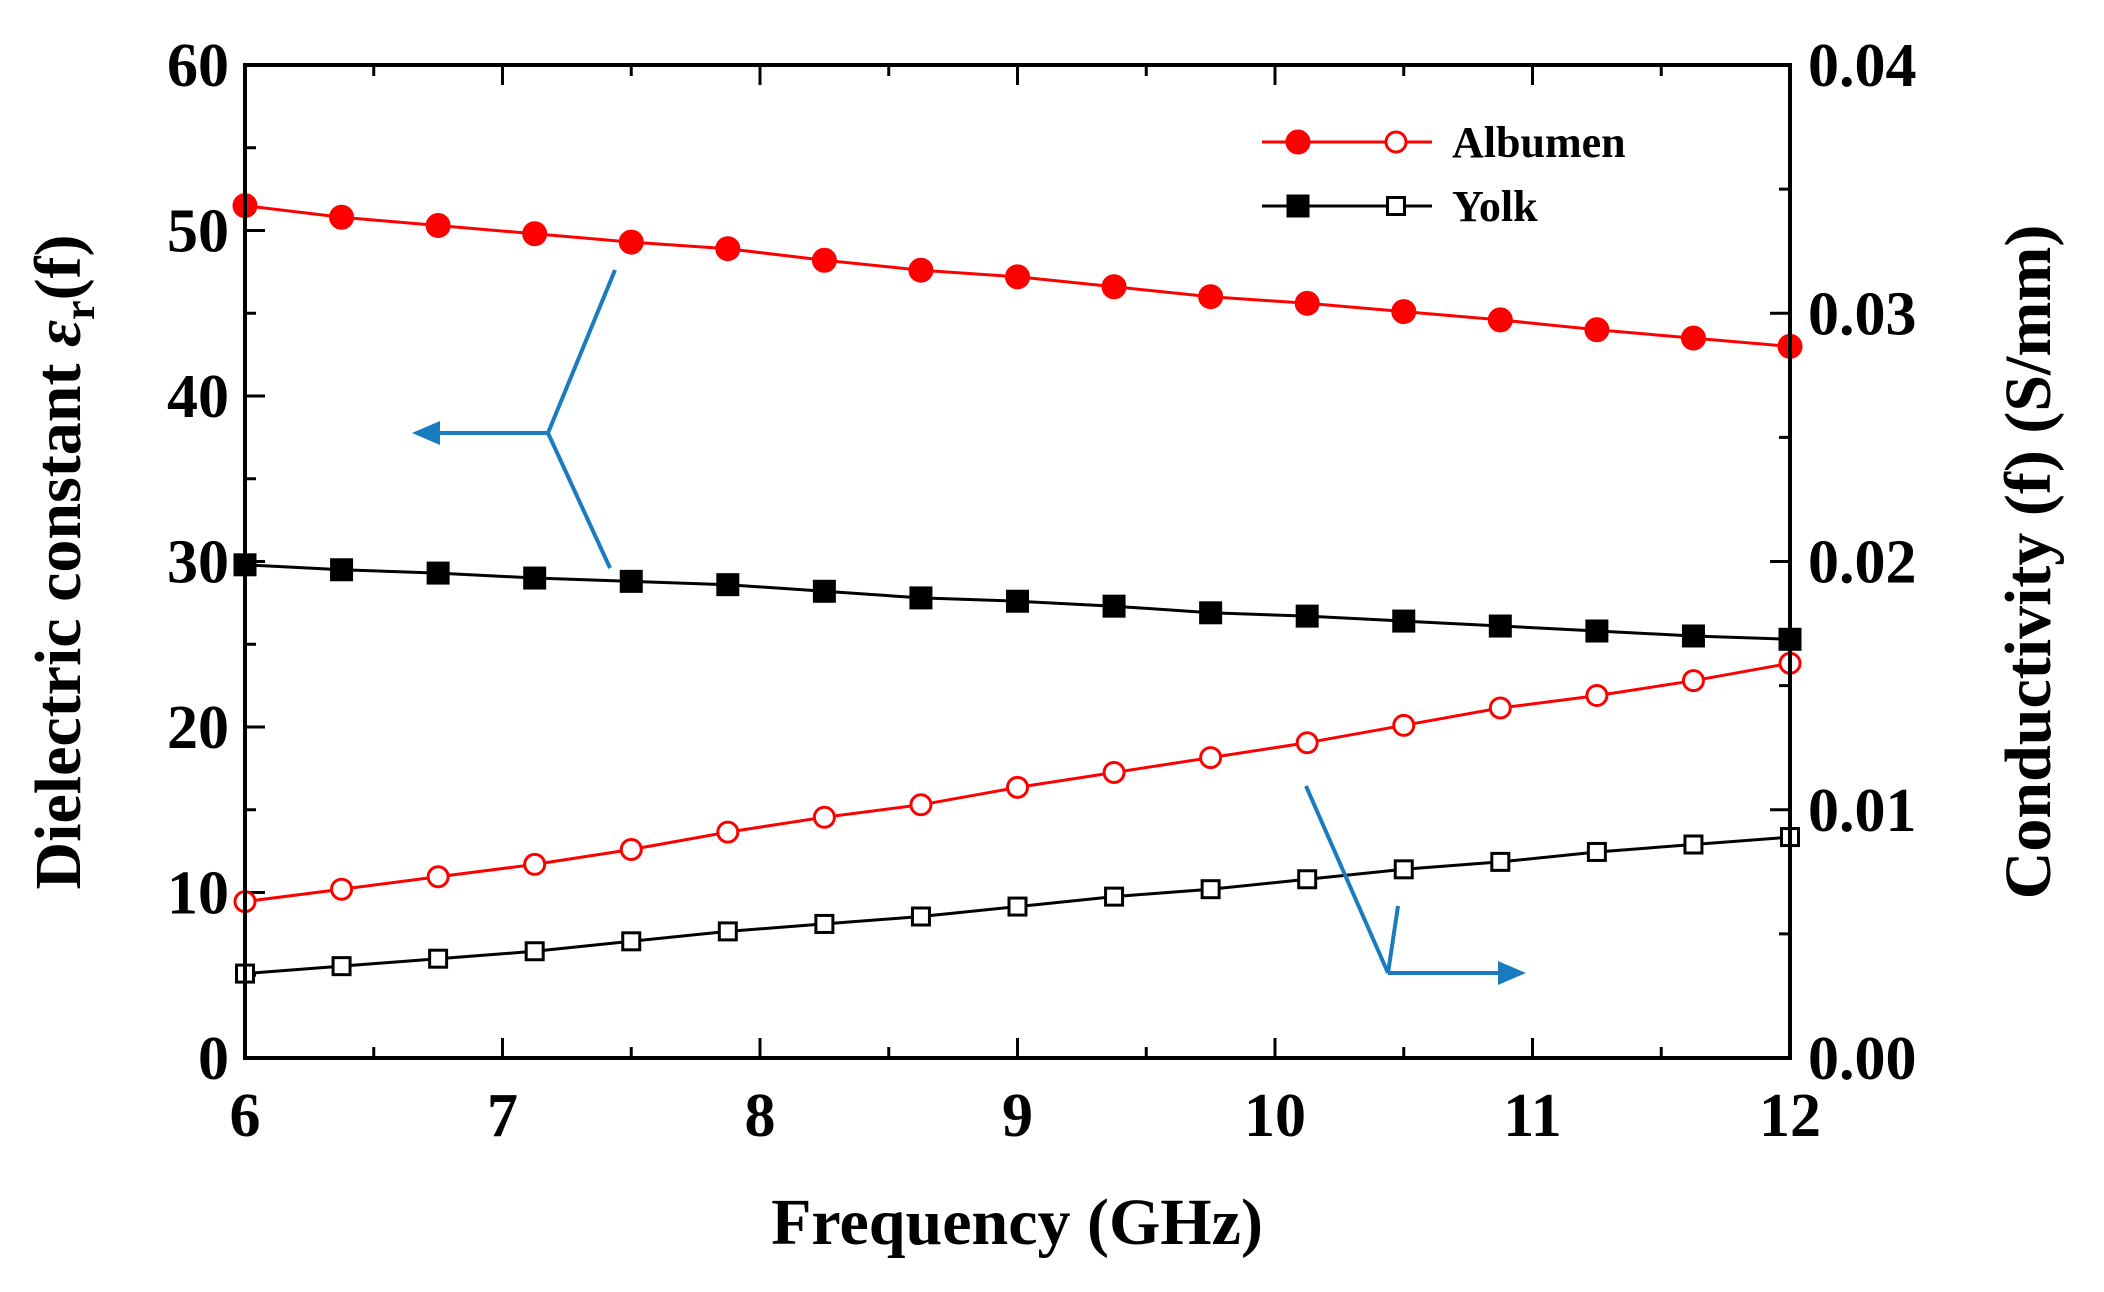 This screenshot has height=1292, width=2104. I want to click on y-left-tick-label: 50, so click(198, 232).